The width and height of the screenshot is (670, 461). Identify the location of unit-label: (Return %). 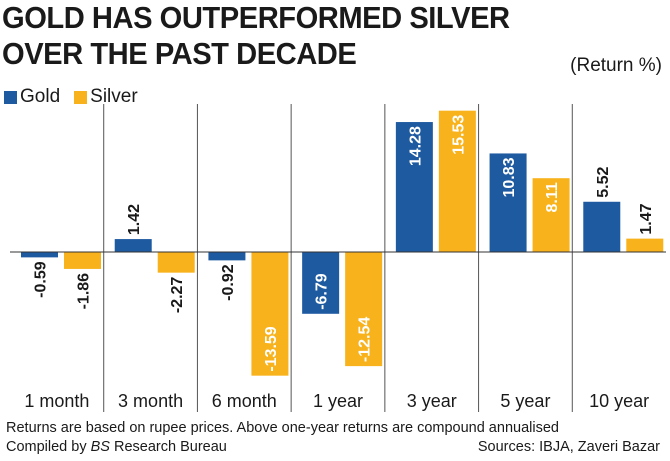
(616, 65).